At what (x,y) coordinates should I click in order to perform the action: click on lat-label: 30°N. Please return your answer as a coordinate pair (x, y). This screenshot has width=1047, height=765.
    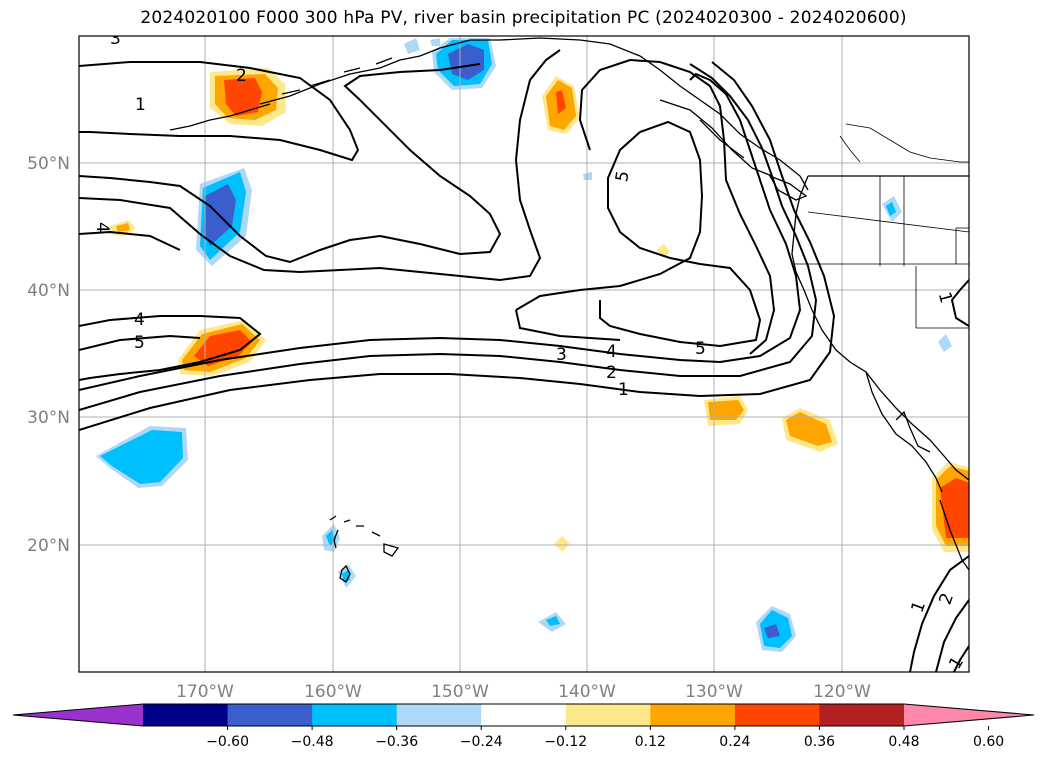
    Looking at the image, I should click on (48, 418).